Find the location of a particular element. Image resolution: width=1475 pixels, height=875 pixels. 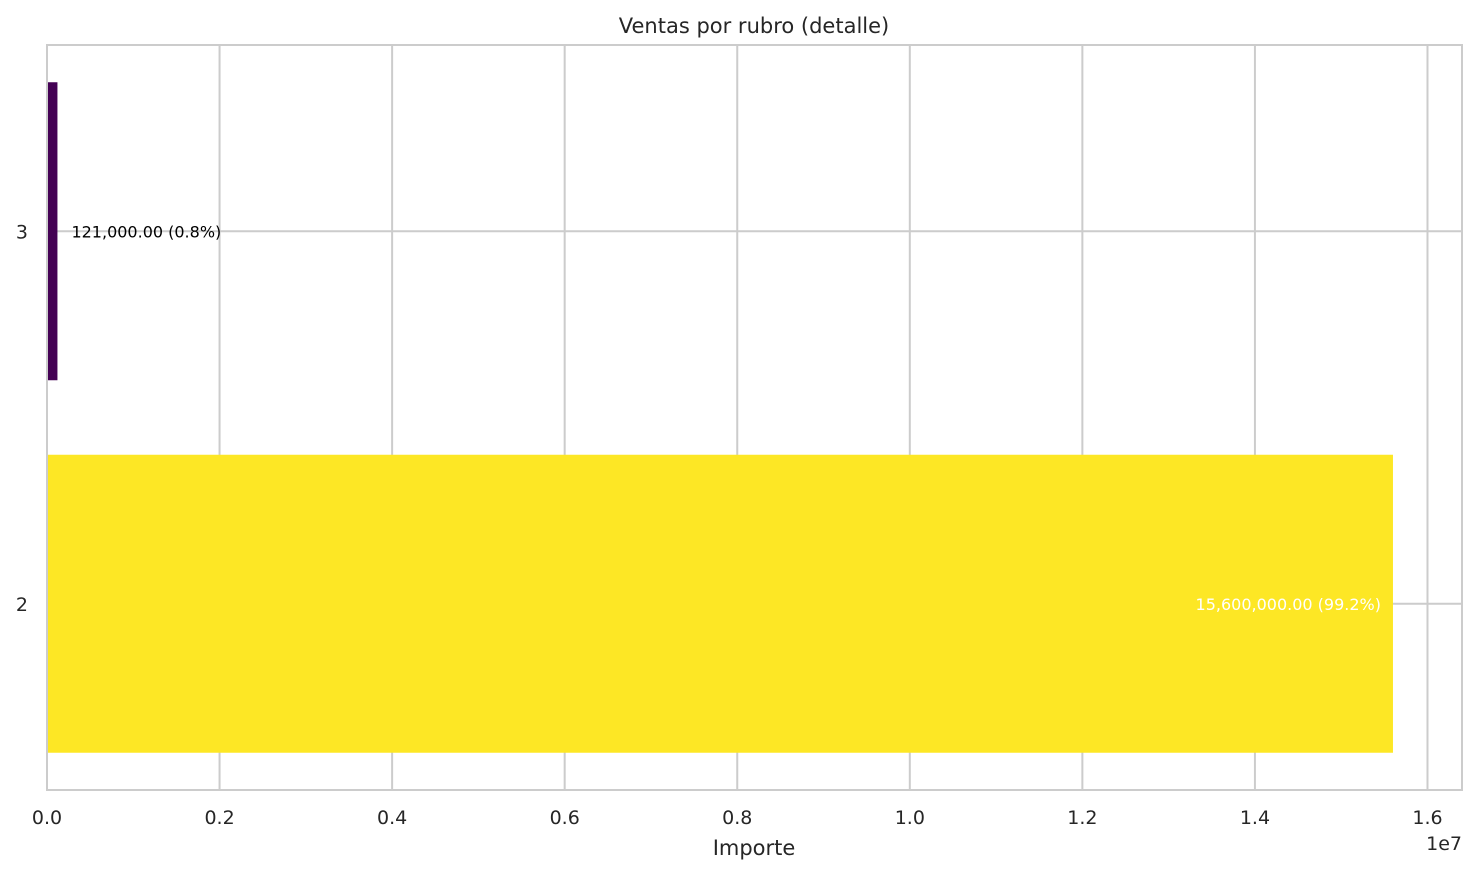

bar-value-label: 121,000.00 (0.8%) is located at coordinates (146, 231).